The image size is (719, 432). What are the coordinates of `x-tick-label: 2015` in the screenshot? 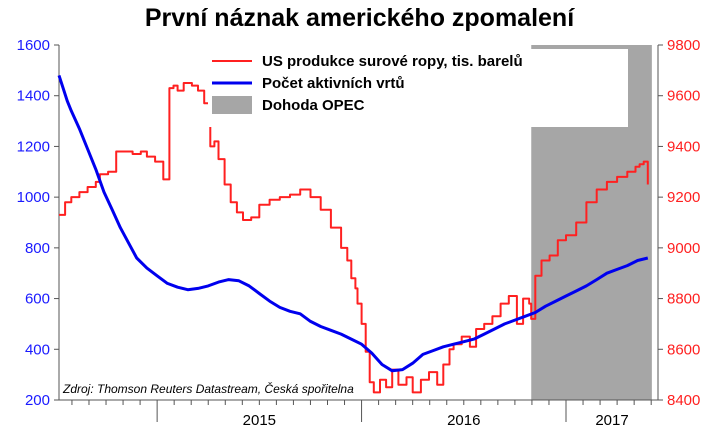 It's located at (259, 420).